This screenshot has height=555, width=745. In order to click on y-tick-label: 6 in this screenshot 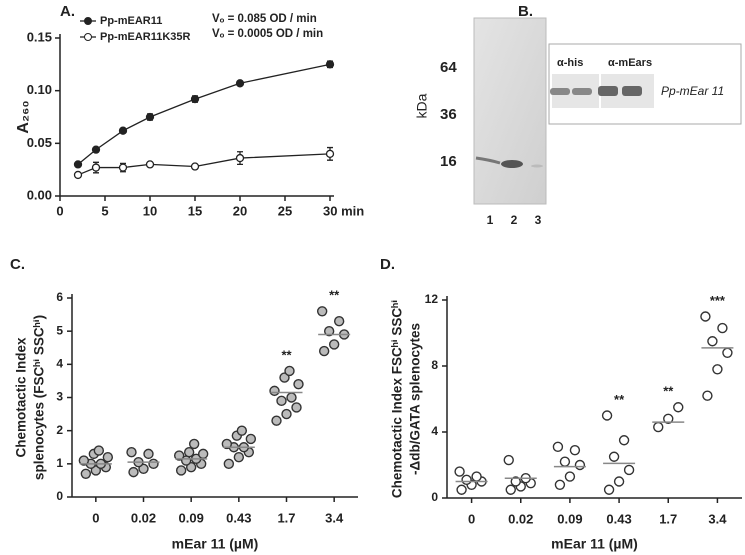, I will do `click(59, 297)`.